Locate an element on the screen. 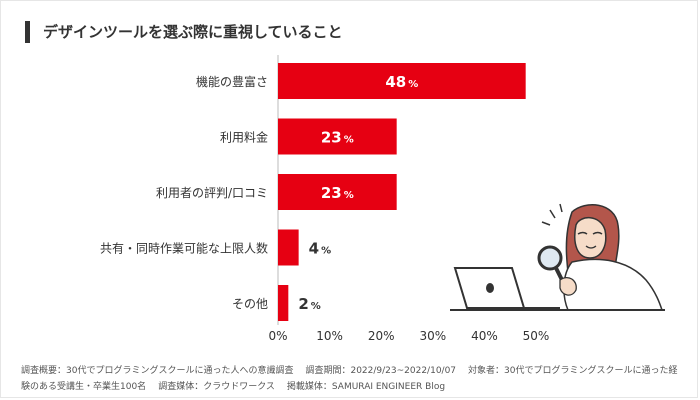 The height and width of the screenshot is (400, 700). person-with-magnifier-illustration is located at coordinates (557, 257).